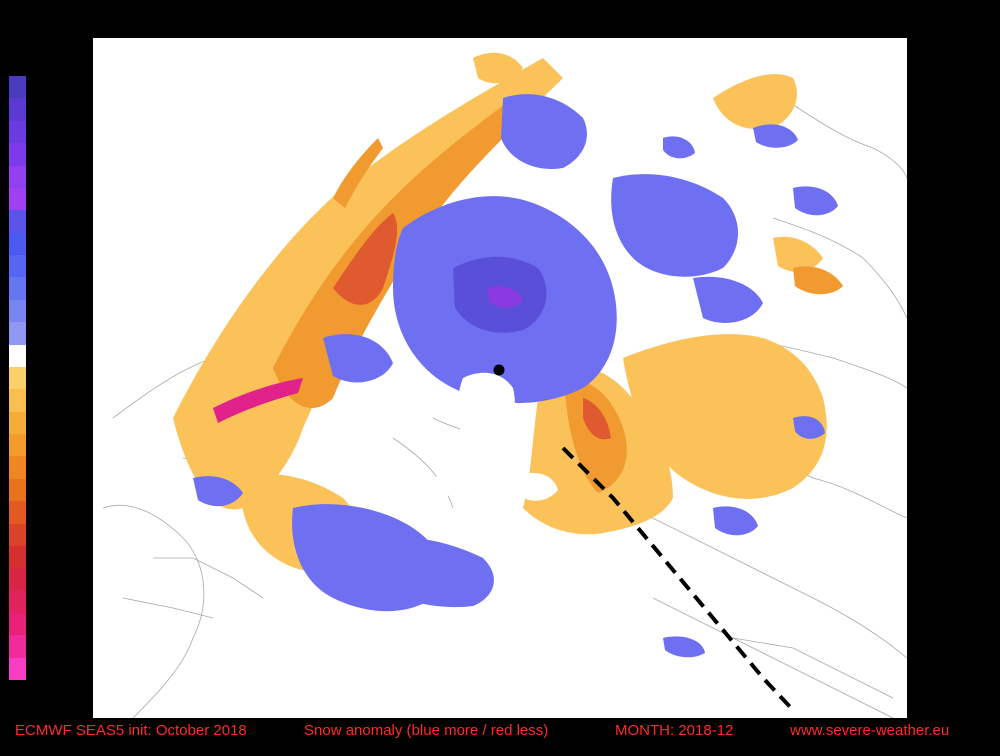 This screenshot has width=1000, height=756. Describe the element at coordinates (725, 416) in the screenshot. I see `deficit-europe` at that location.